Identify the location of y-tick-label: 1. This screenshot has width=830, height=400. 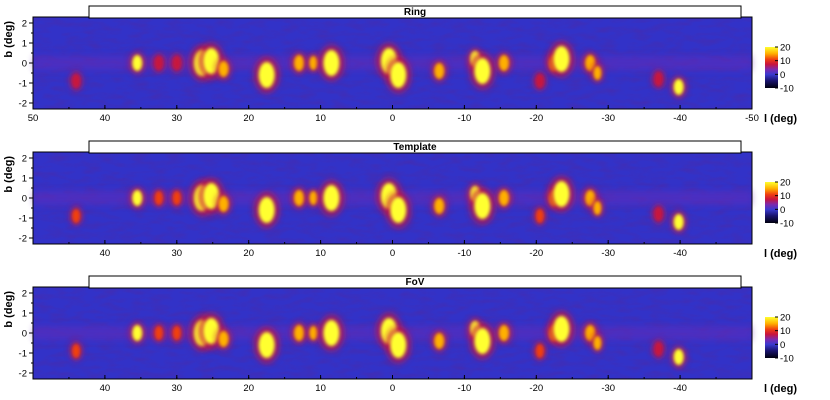
(24, 44).